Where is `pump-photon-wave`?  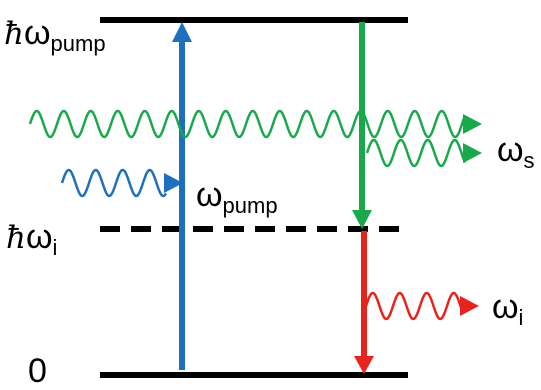
pump-photon-wave is located at coordinates (121, 183).